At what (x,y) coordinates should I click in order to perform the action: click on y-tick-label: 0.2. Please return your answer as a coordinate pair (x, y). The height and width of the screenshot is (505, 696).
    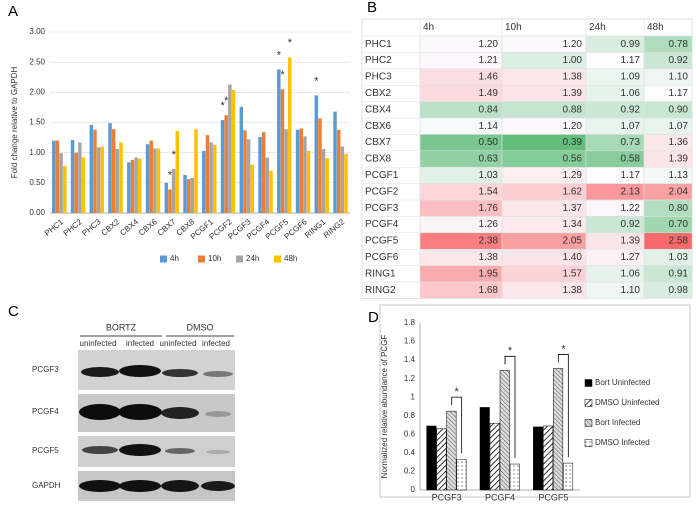
    Looking at the image, I should click on (410, 471).